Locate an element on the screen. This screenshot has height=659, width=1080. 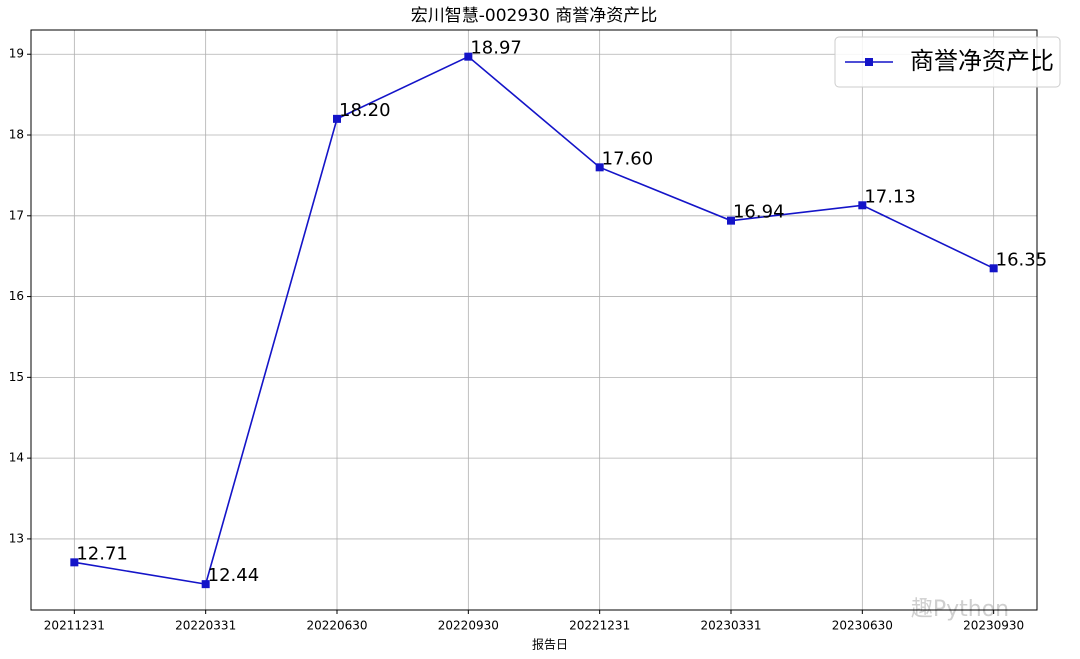
legend-box is located at coordinates (947, 62).